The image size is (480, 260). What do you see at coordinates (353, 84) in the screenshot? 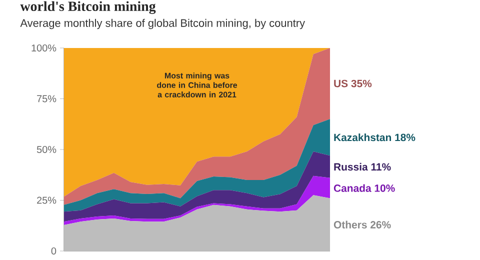
I see `series-label: US 35%` at bounding box center [353, 84].